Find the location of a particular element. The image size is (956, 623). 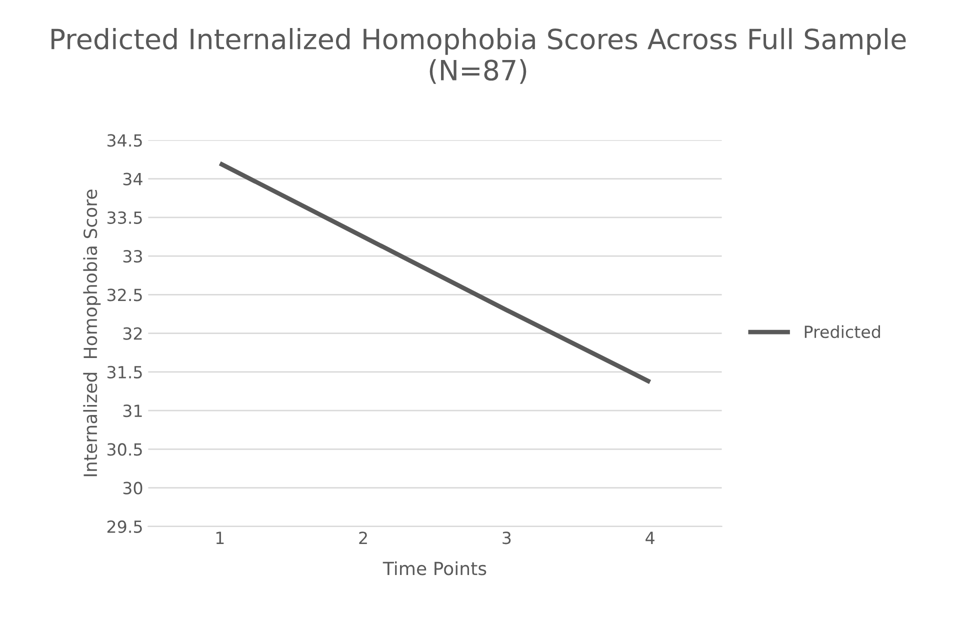

chart-title: Predicted Internalized Homophobia Scores Across Full Sample (N=87) is located at coordinates (479, 56).